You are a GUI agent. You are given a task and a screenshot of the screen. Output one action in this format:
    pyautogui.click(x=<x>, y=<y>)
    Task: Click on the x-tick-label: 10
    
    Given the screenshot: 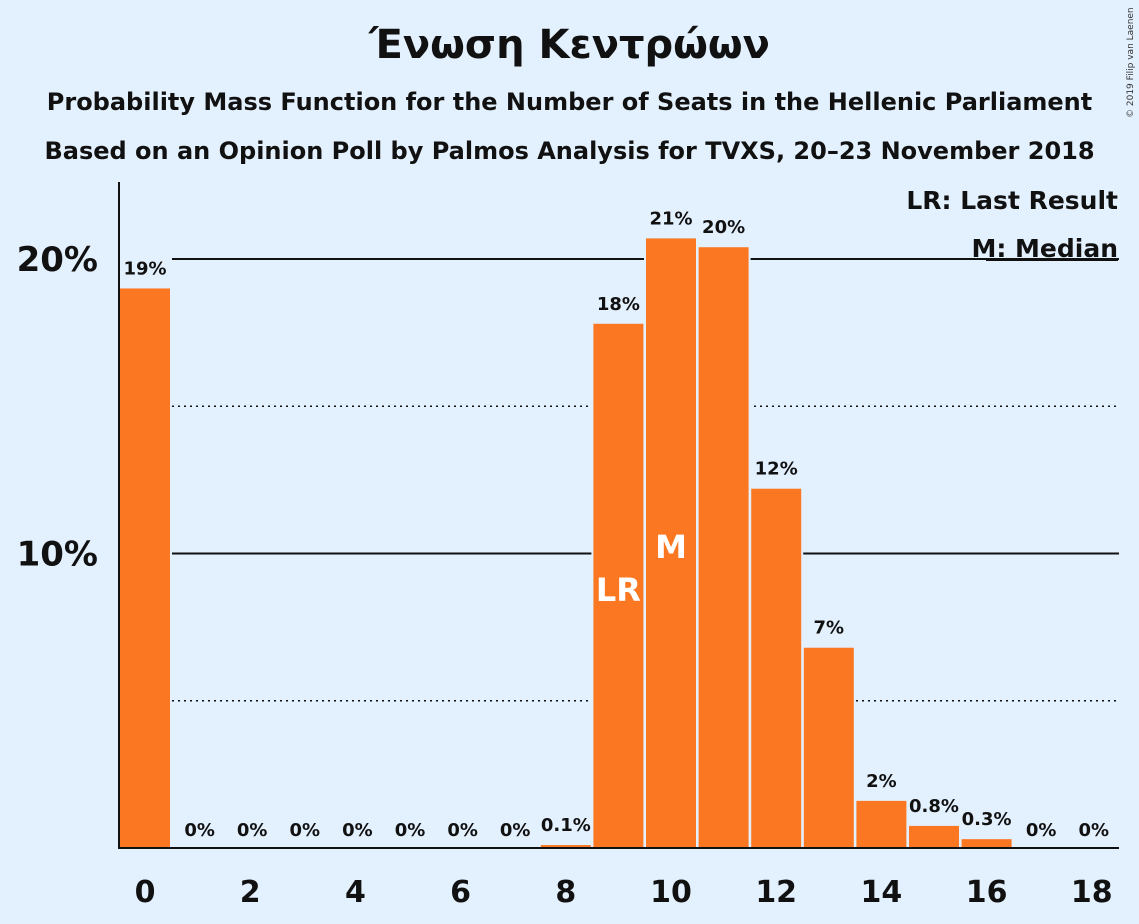 What is the action you would take?
    pyautogui.click(x=671, y=892)
    